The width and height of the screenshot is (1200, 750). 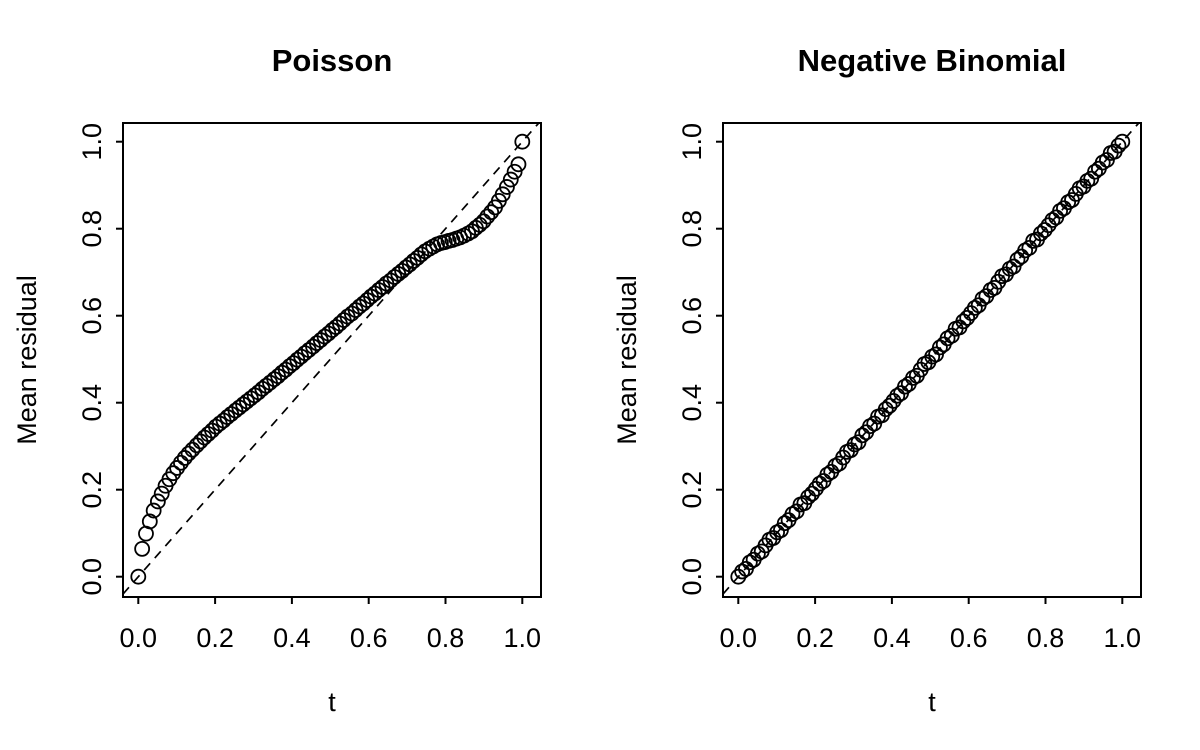 I want to click on panel-title: Poisson, so click(x=332, y=60).